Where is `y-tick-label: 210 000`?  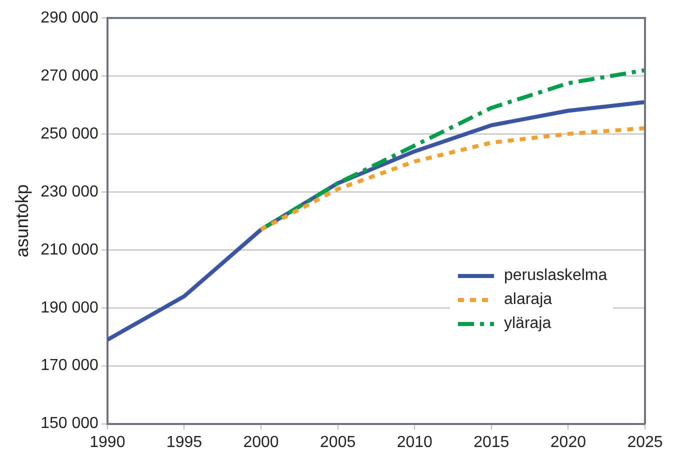
y-tick-label: 210 000 is located at coordinates (69, 249).